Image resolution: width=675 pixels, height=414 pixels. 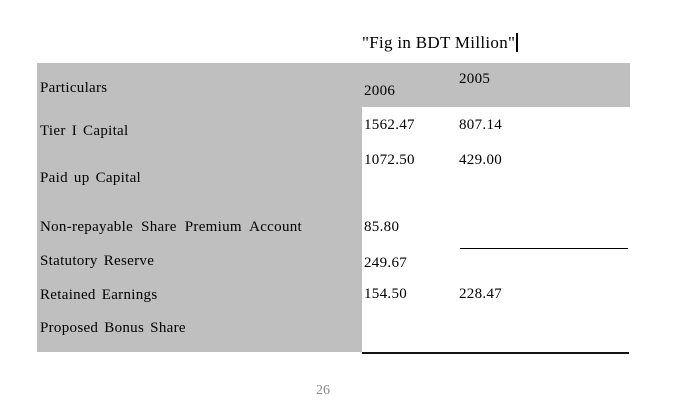 What do you see at coordinates (389, 160) in the screenshot?
I see `value-2006-paid-up-capital: 1072.50` at bounding box center [389, 160].